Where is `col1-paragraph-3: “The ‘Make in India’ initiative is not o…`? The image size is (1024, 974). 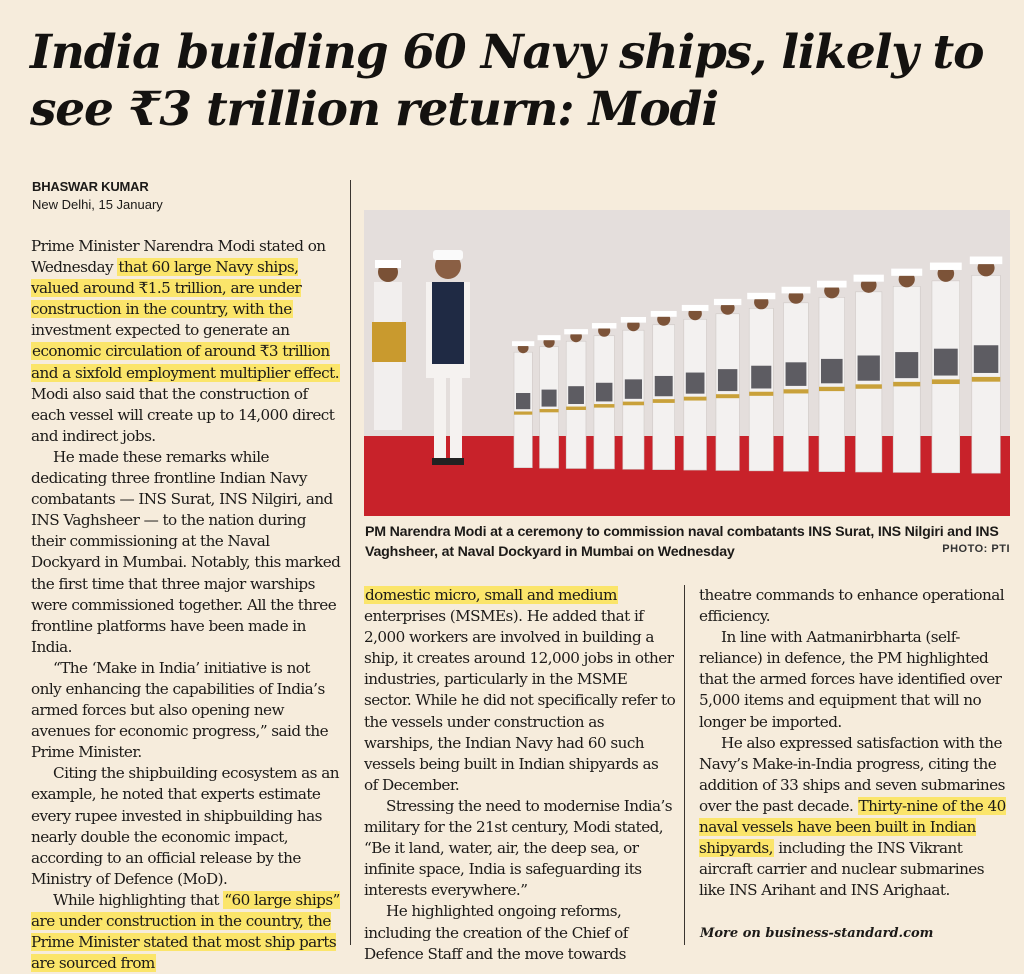 col1-paragraph-3: “The ‘Make in India’ initiative is not o… is located at coordinates (180, 710).